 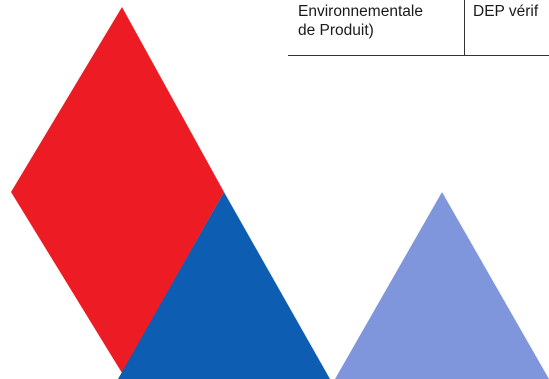 What do you see at coordinates (506, 11) in the screenshot?
I see `table-cell-right: DEP vérif` at bounding box center [506, 11].